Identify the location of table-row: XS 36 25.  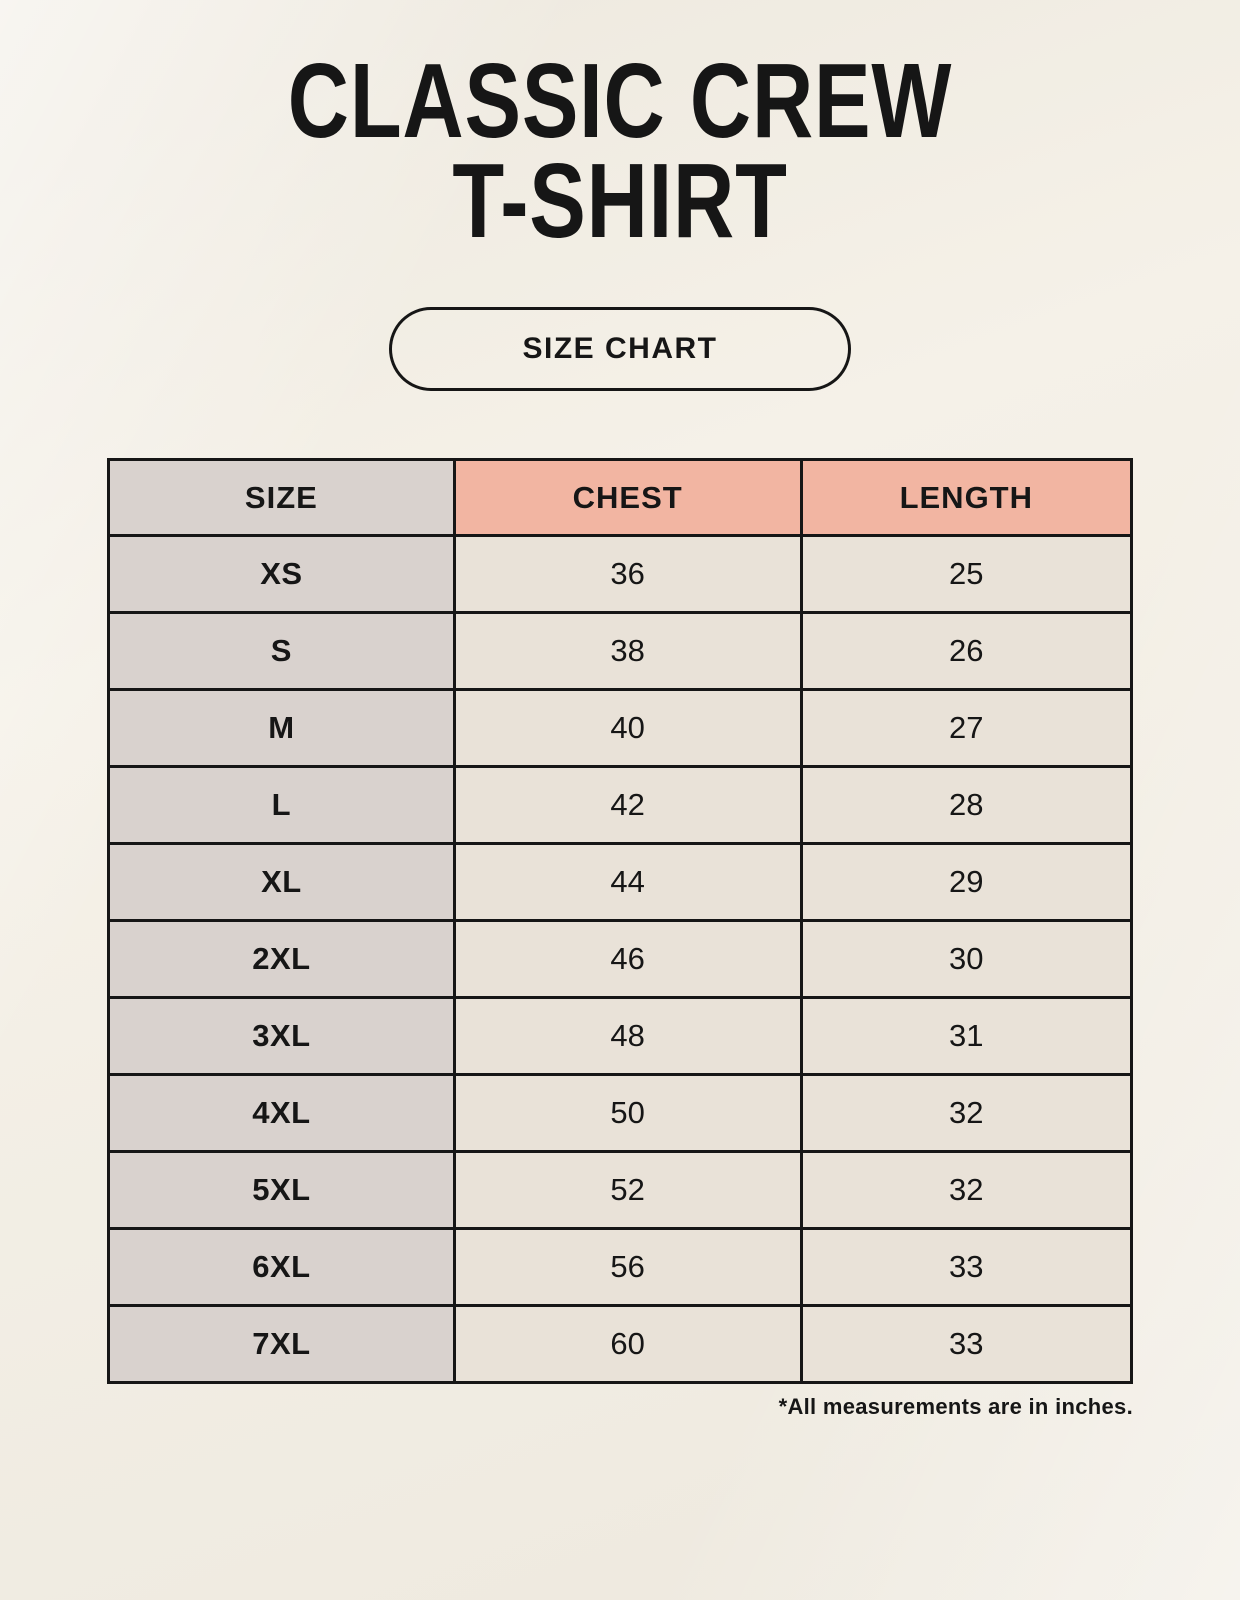
(620, 574).